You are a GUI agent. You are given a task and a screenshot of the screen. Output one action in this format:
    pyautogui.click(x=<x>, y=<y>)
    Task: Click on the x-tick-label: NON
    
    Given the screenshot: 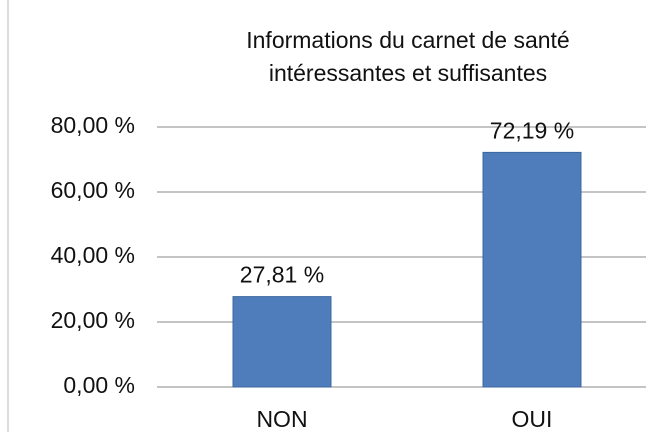 What is the action you would take?
    pyautogui.click(x=281, y=419)
    